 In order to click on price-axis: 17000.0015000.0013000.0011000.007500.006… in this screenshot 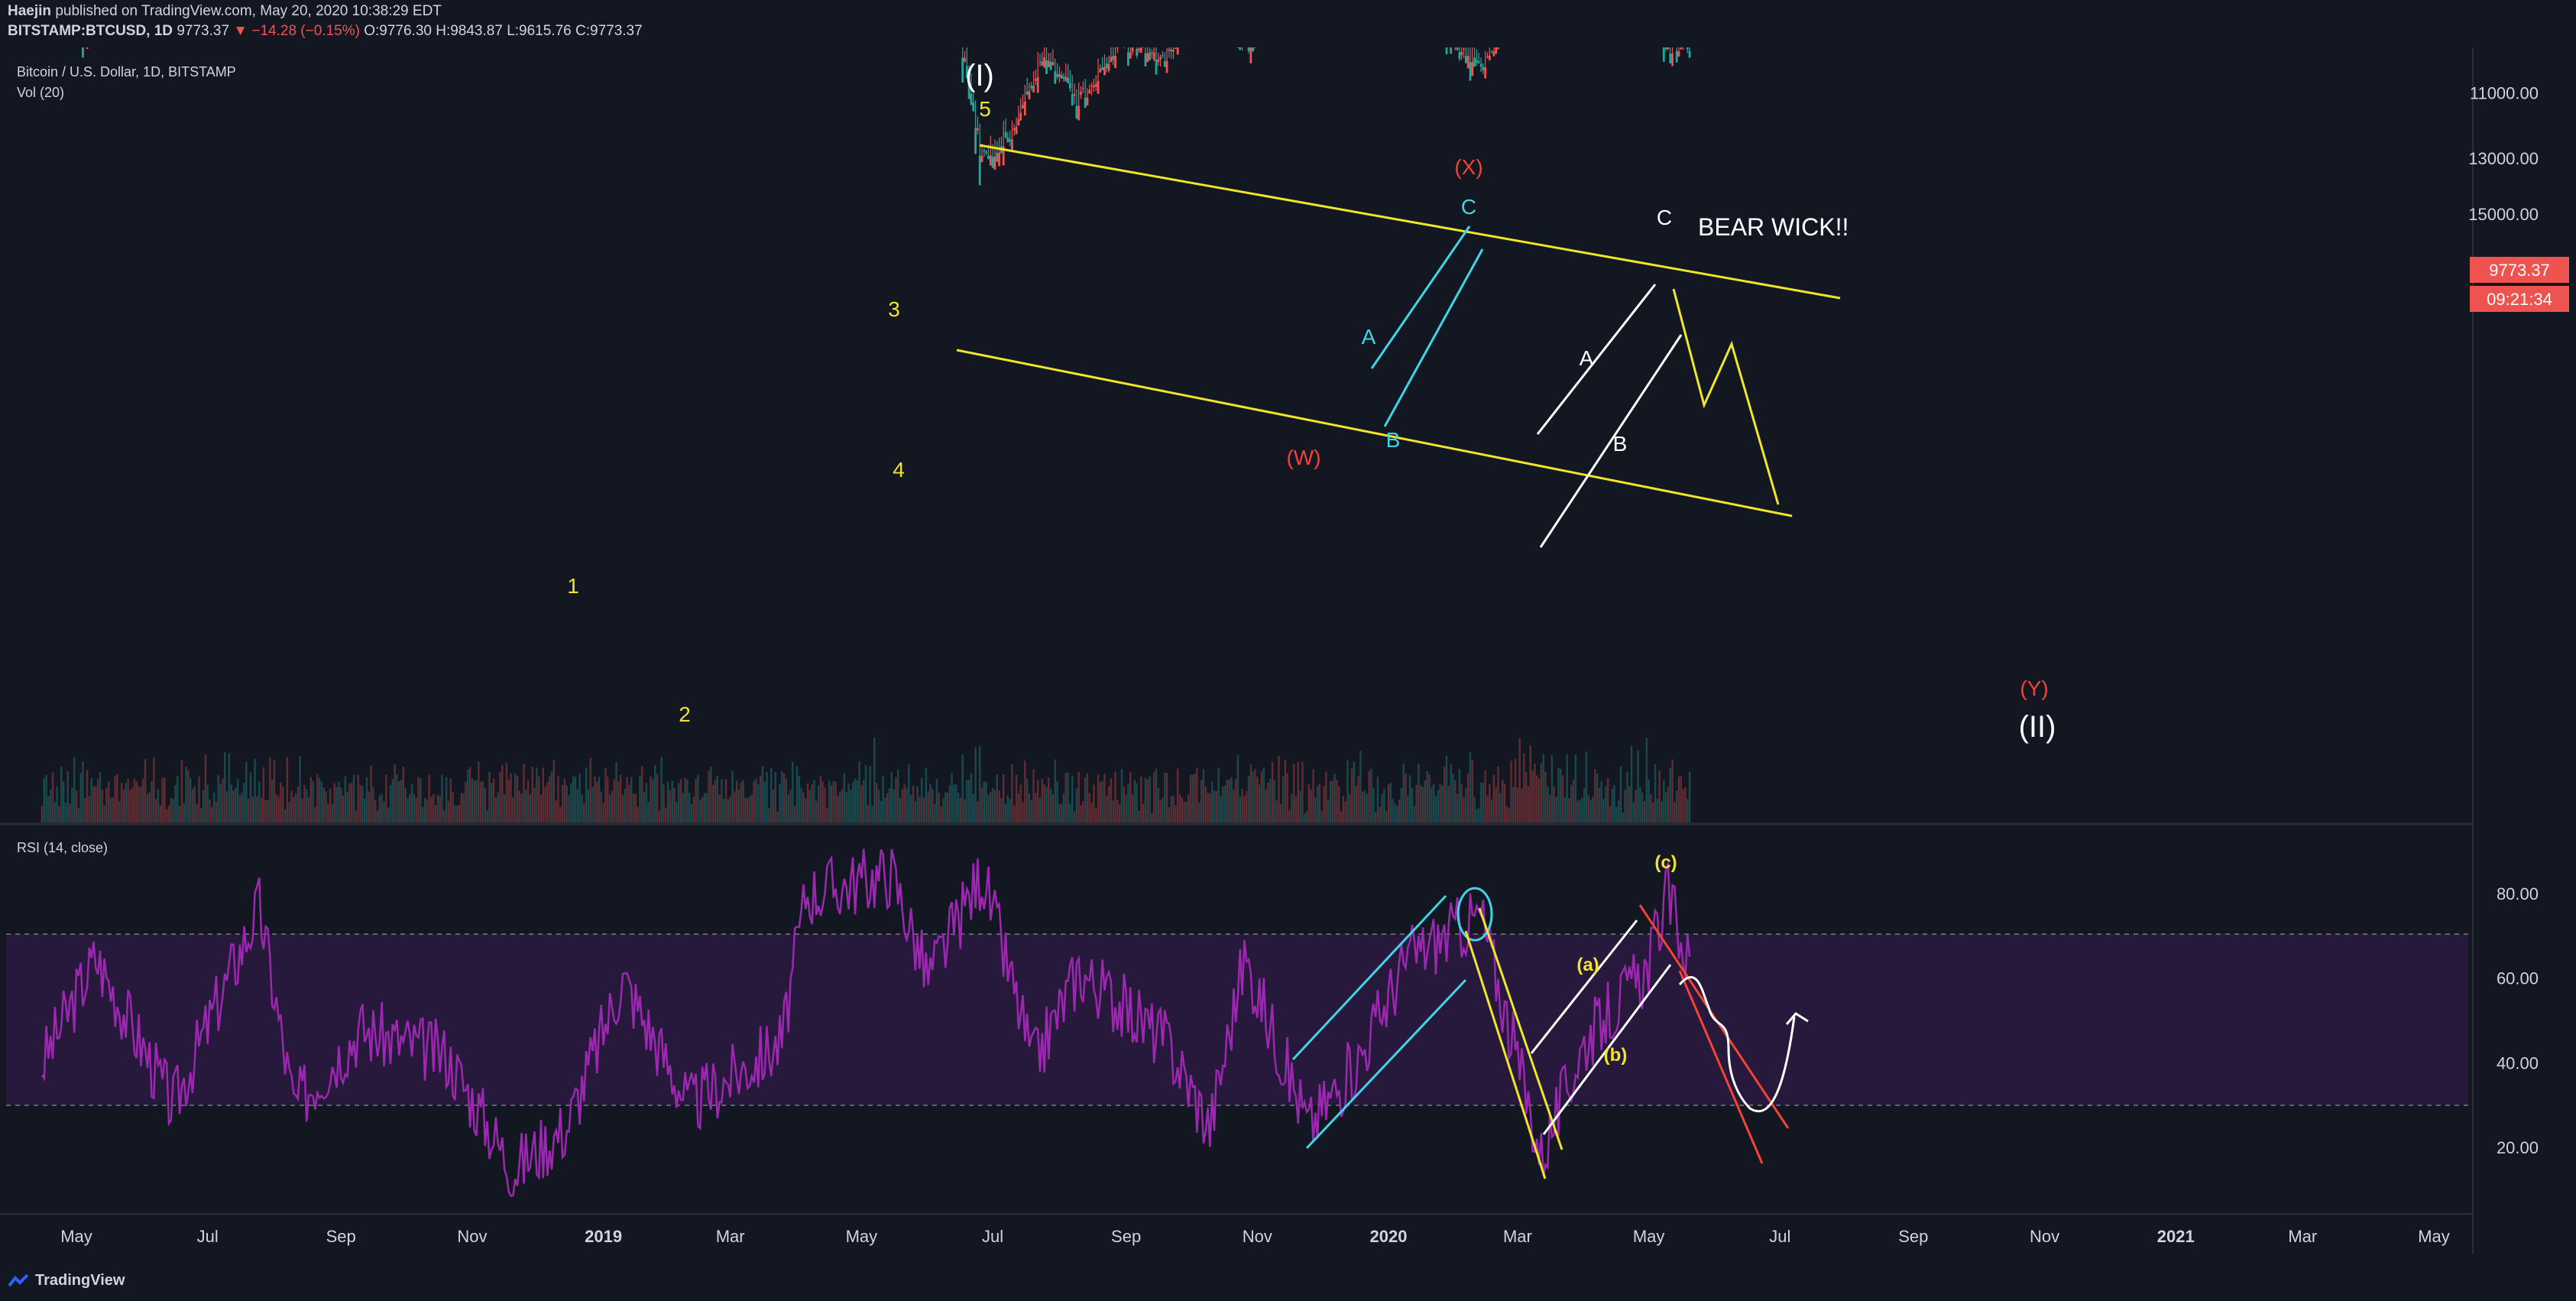, I will do `click(2503, 136)`.